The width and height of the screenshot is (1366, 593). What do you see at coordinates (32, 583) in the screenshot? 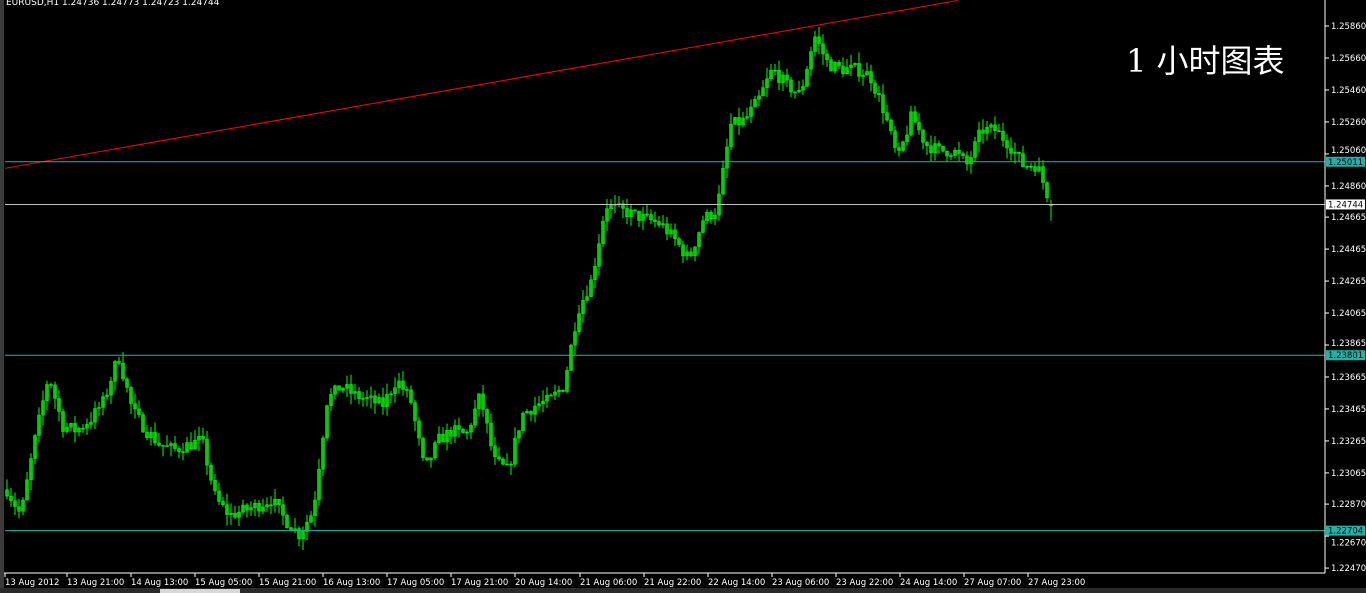
I see `x-tick-label: 13 Aug 2012` at bounding box center [32, 583].